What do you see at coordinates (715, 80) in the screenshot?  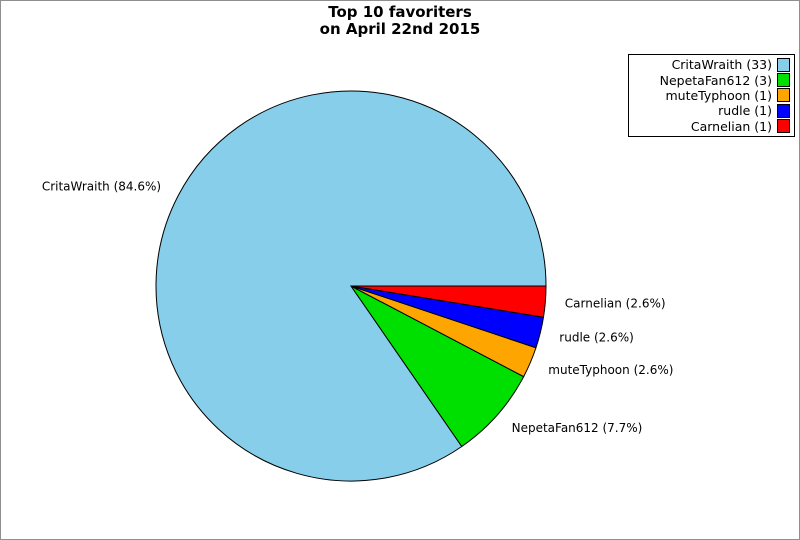 I see `legend-label: NepetaFan612 (3)` at bounding box center [715, 80].